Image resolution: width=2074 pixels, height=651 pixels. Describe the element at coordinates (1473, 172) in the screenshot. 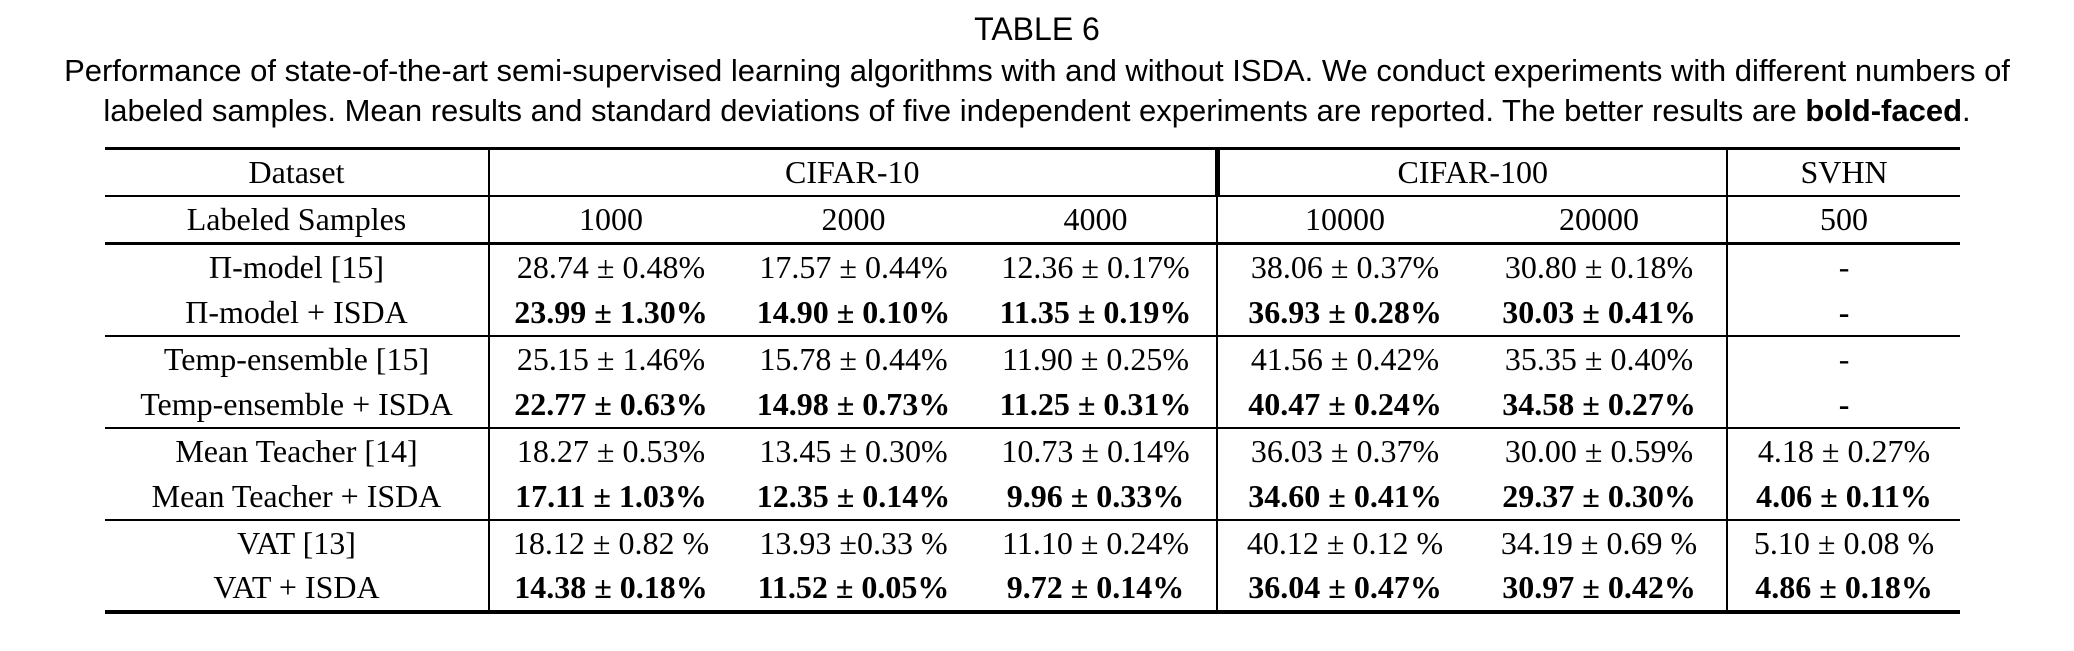

I see `col-header-cifar100: CIFAR-100` at that location.